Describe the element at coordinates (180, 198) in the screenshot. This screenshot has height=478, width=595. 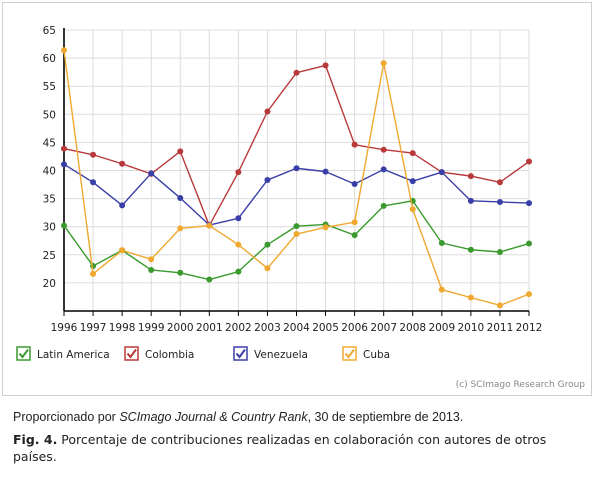
I see `data-point-venezuela-2000` at that location.